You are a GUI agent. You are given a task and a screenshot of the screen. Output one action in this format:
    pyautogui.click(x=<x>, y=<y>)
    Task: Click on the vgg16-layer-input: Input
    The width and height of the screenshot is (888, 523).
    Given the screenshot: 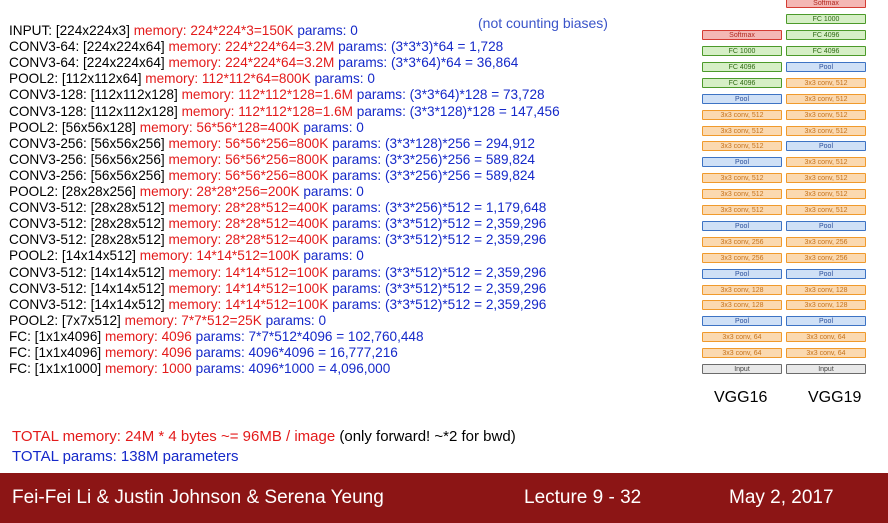 What is the action you would take?
    pyautogui.click(x=742, y=369)
    